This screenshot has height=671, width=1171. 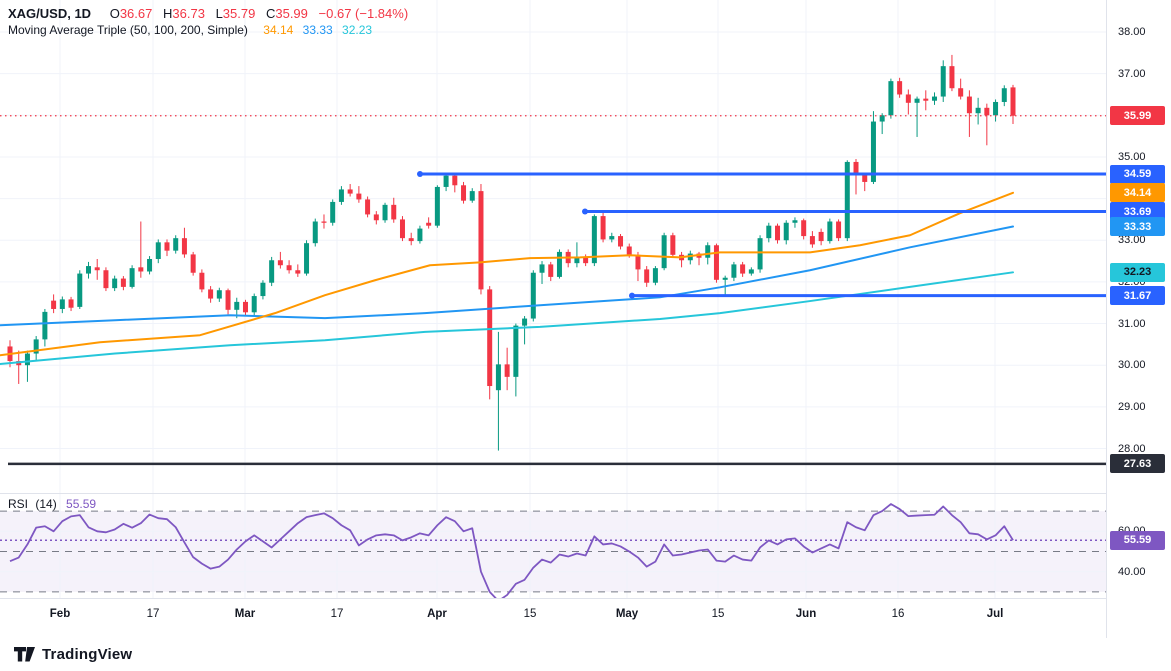 What do you see at coordinates (114, 13) in the screenshot?
I see `open-label: O` at bounding box center [114, 13].